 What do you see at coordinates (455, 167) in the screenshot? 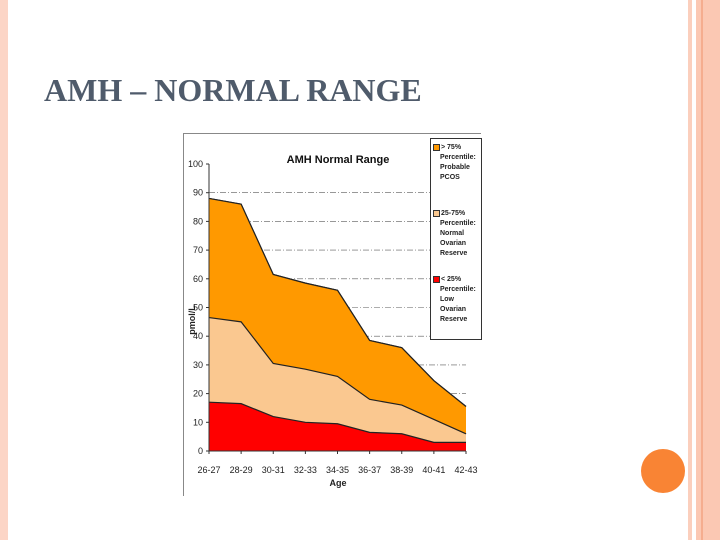
I see `legend-text: Probable` at bounding box center [455, 167].